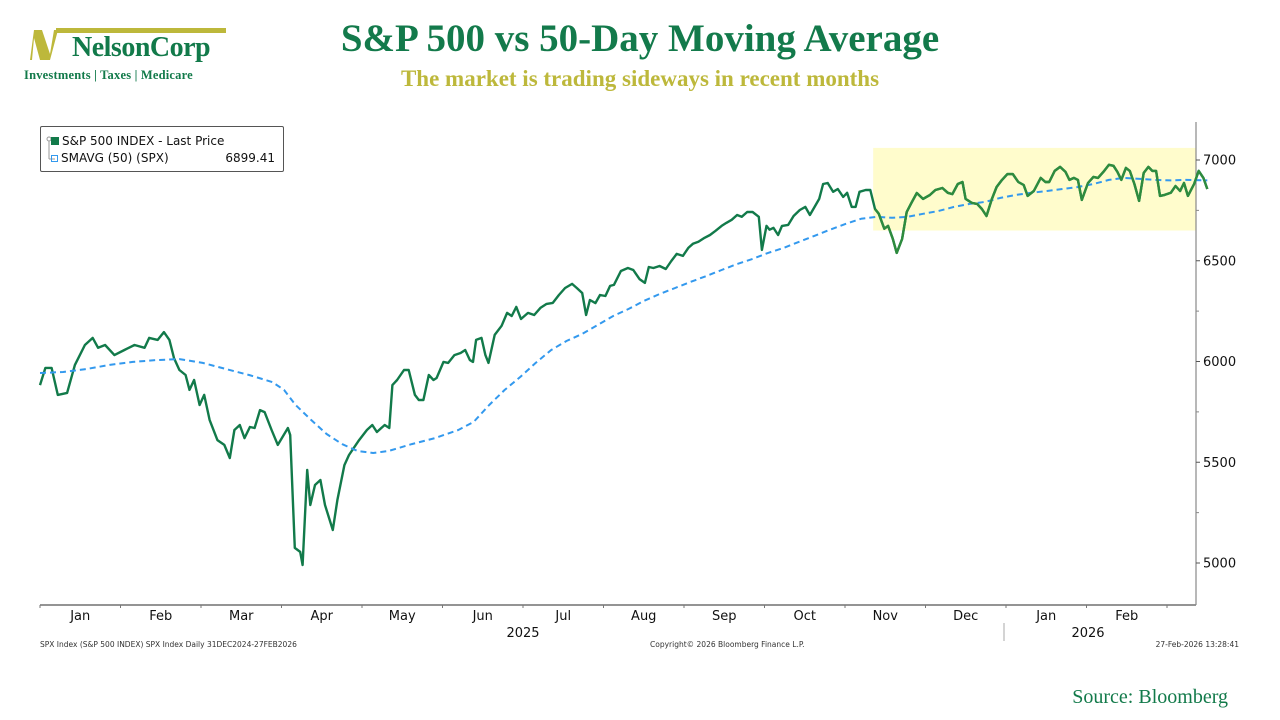 The height and width of the screenshot is (720, 1280). I want to click on x-tick-label: Oct, so click(805, 616).